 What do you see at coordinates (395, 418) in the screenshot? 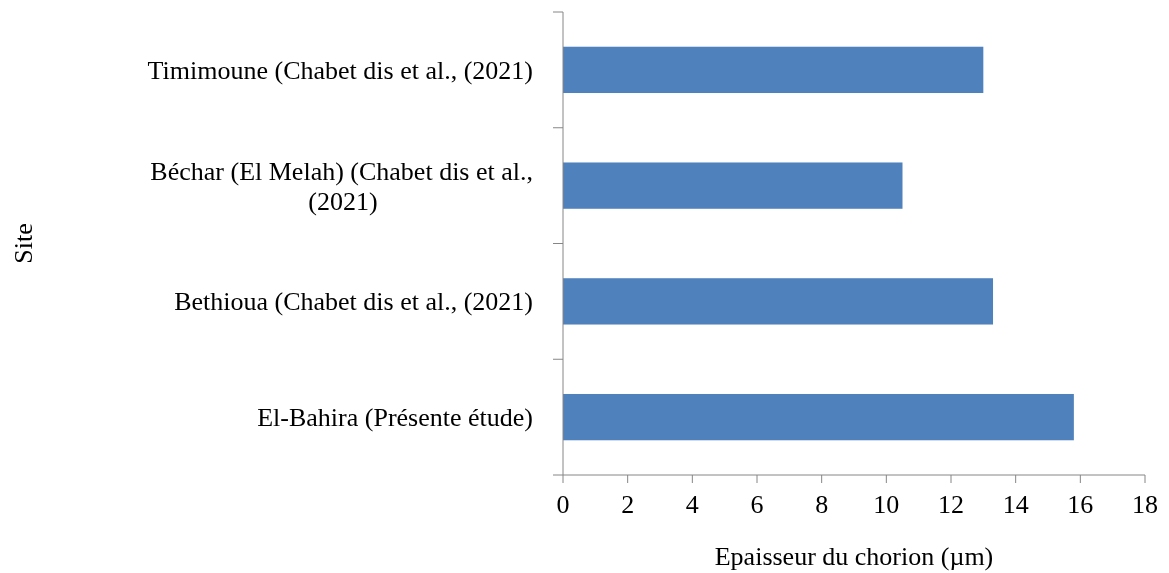
I see `y-tick-label: El-Bahira (Présente étude)` at bounding box center [395, 418].